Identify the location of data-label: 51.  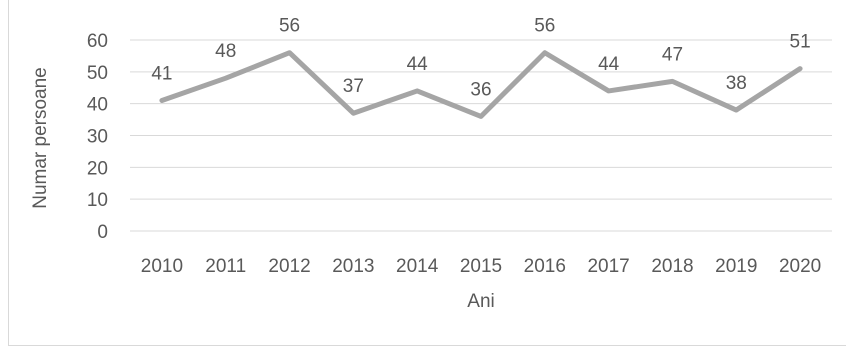
(800, 42).